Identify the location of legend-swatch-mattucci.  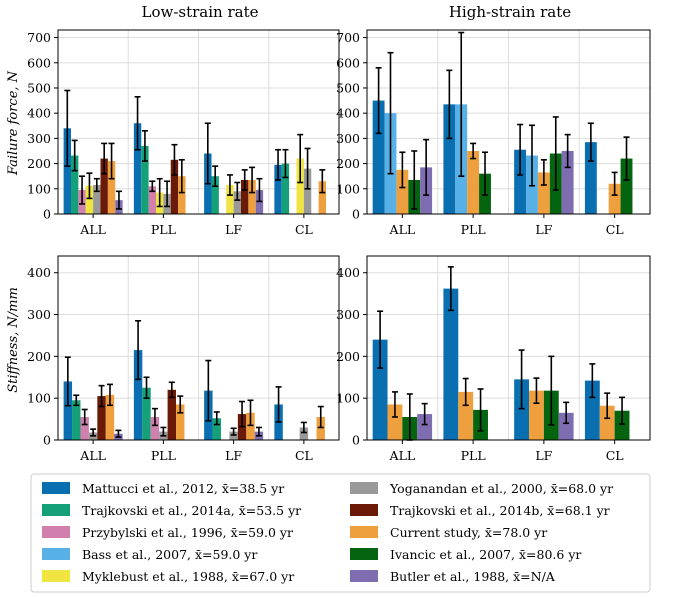
(56, 488).